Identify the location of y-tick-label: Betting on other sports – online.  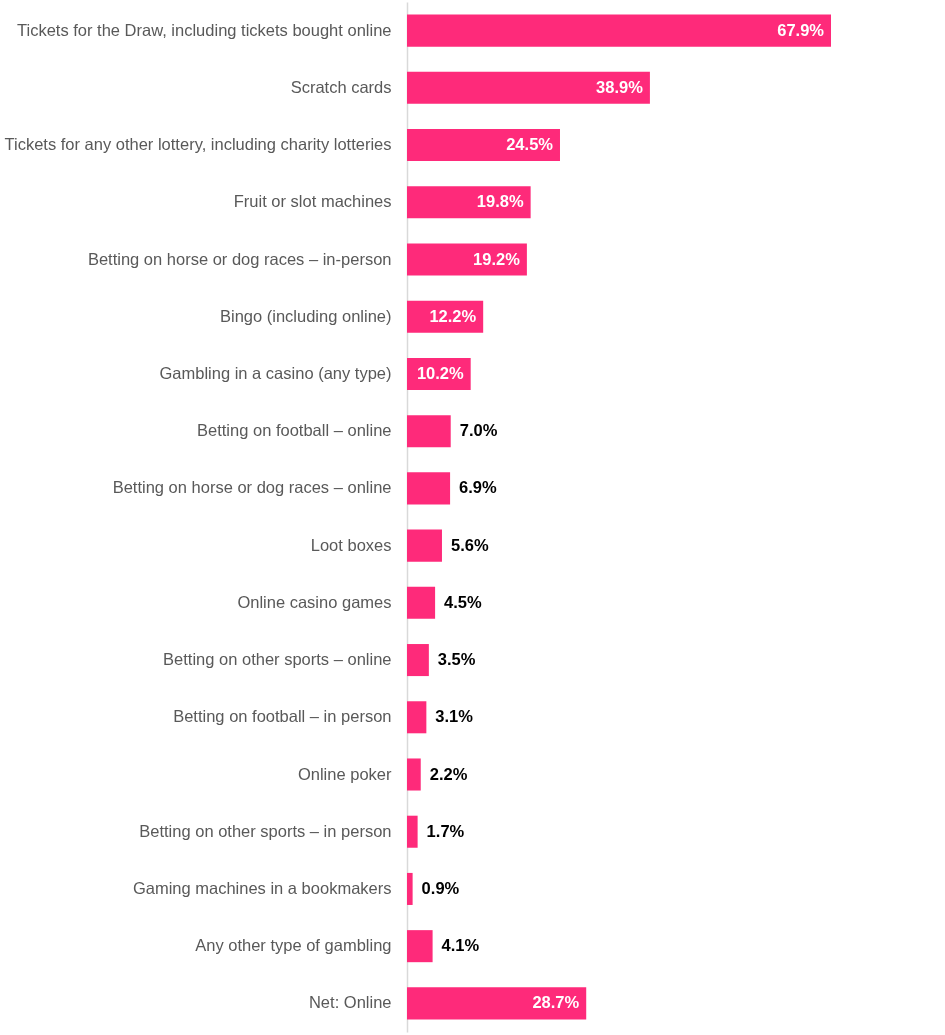
(277, 659).